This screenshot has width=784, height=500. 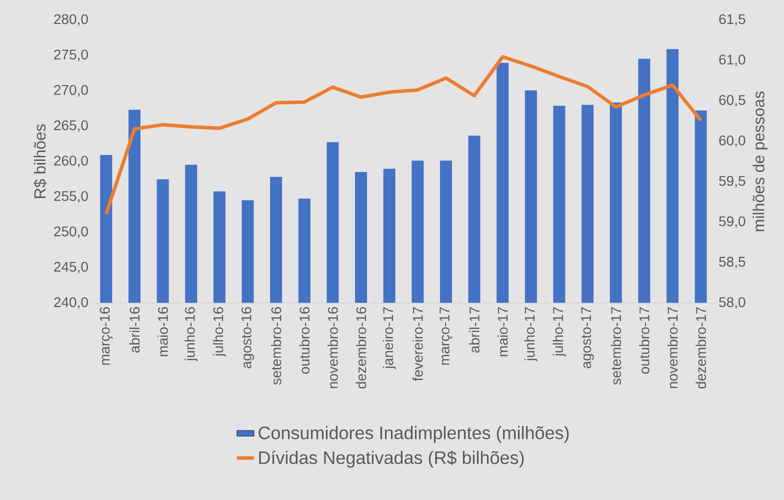 What do you see at coordinates (732, 222) in the screenshot?
I see `y2-tick-label: 59,0` at bounding box center [732, 222].